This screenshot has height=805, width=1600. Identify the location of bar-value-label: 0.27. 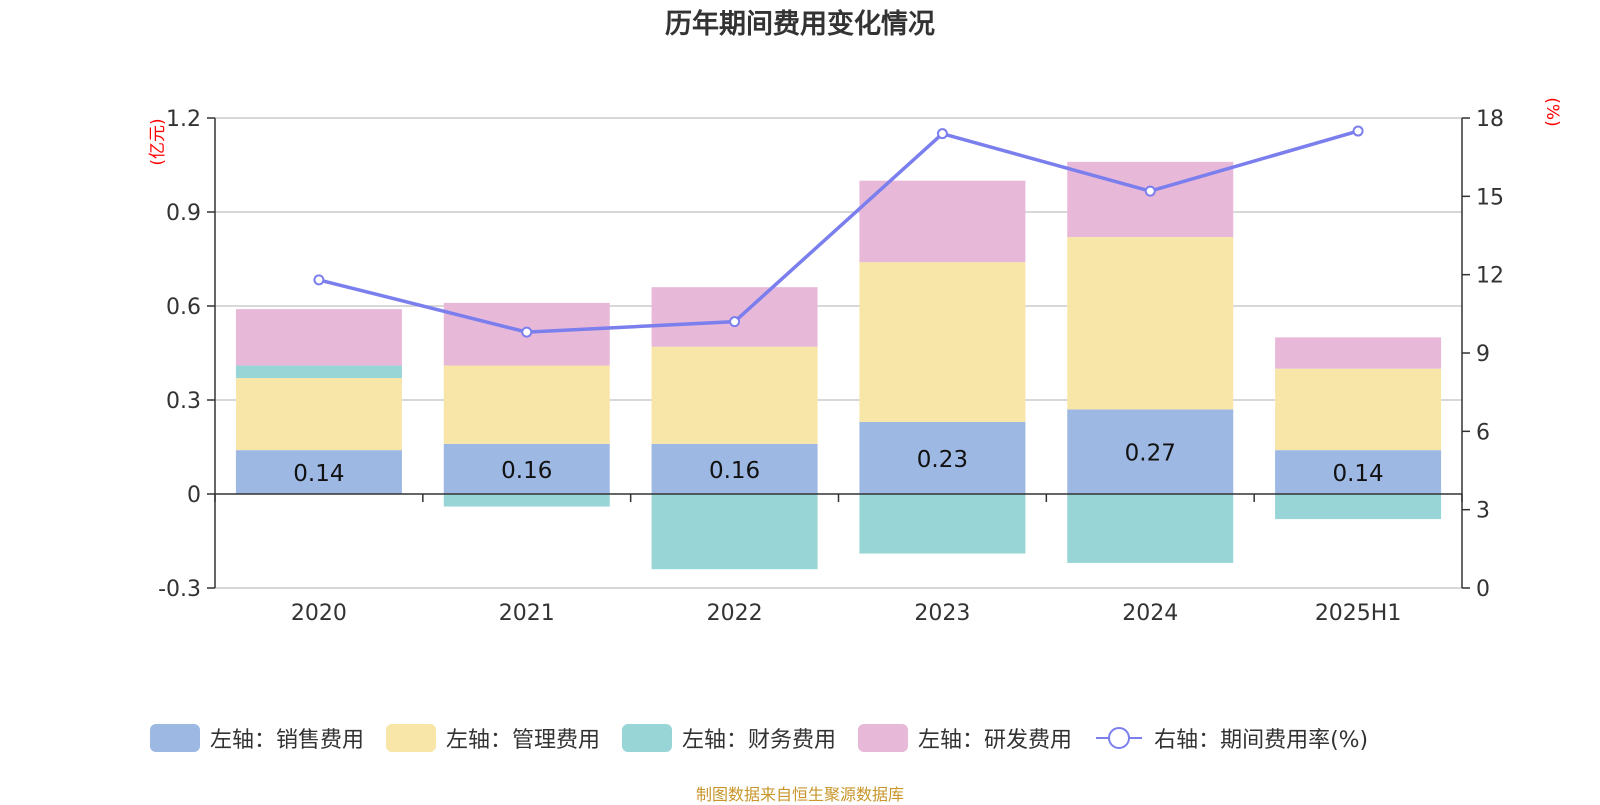
(1150, 454).